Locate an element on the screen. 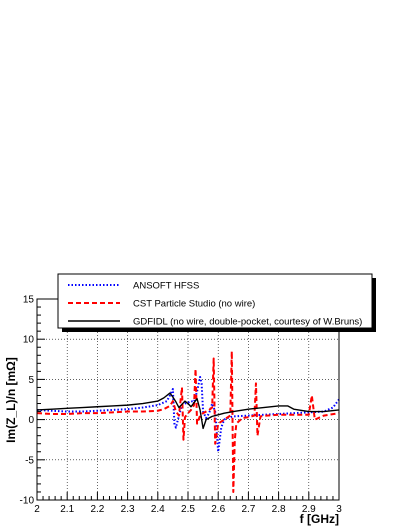 The height and width of the screenshot is (527, 407). x-tick-label: 2.4 is located at coordinates (158, 509).